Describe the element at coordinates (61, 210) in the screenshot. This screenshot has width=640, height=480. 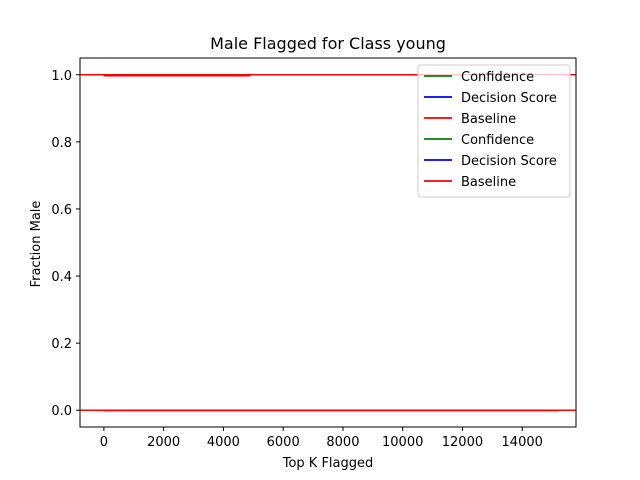
I see `y-tick-label: 0.6` at that location.